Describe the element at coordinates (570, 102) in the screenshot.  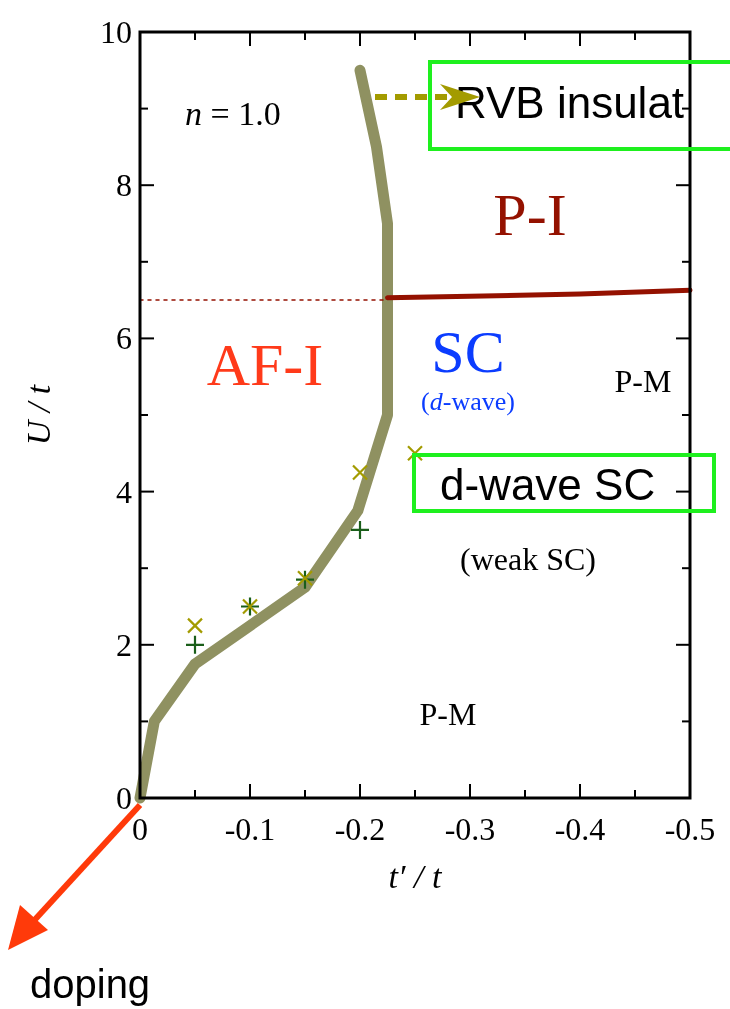
I see `annotation: RVB insulat` at that location.